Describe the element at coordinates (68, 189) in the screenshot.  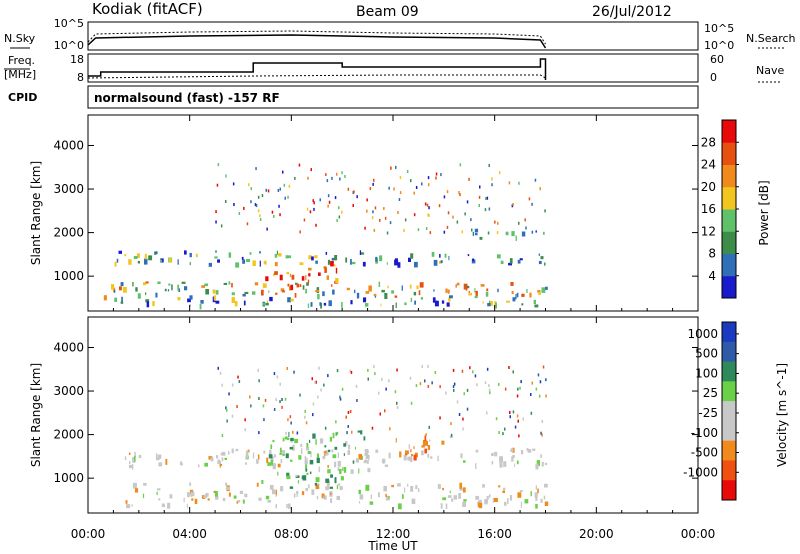
I see `y-tick-label: 3000` at that location.